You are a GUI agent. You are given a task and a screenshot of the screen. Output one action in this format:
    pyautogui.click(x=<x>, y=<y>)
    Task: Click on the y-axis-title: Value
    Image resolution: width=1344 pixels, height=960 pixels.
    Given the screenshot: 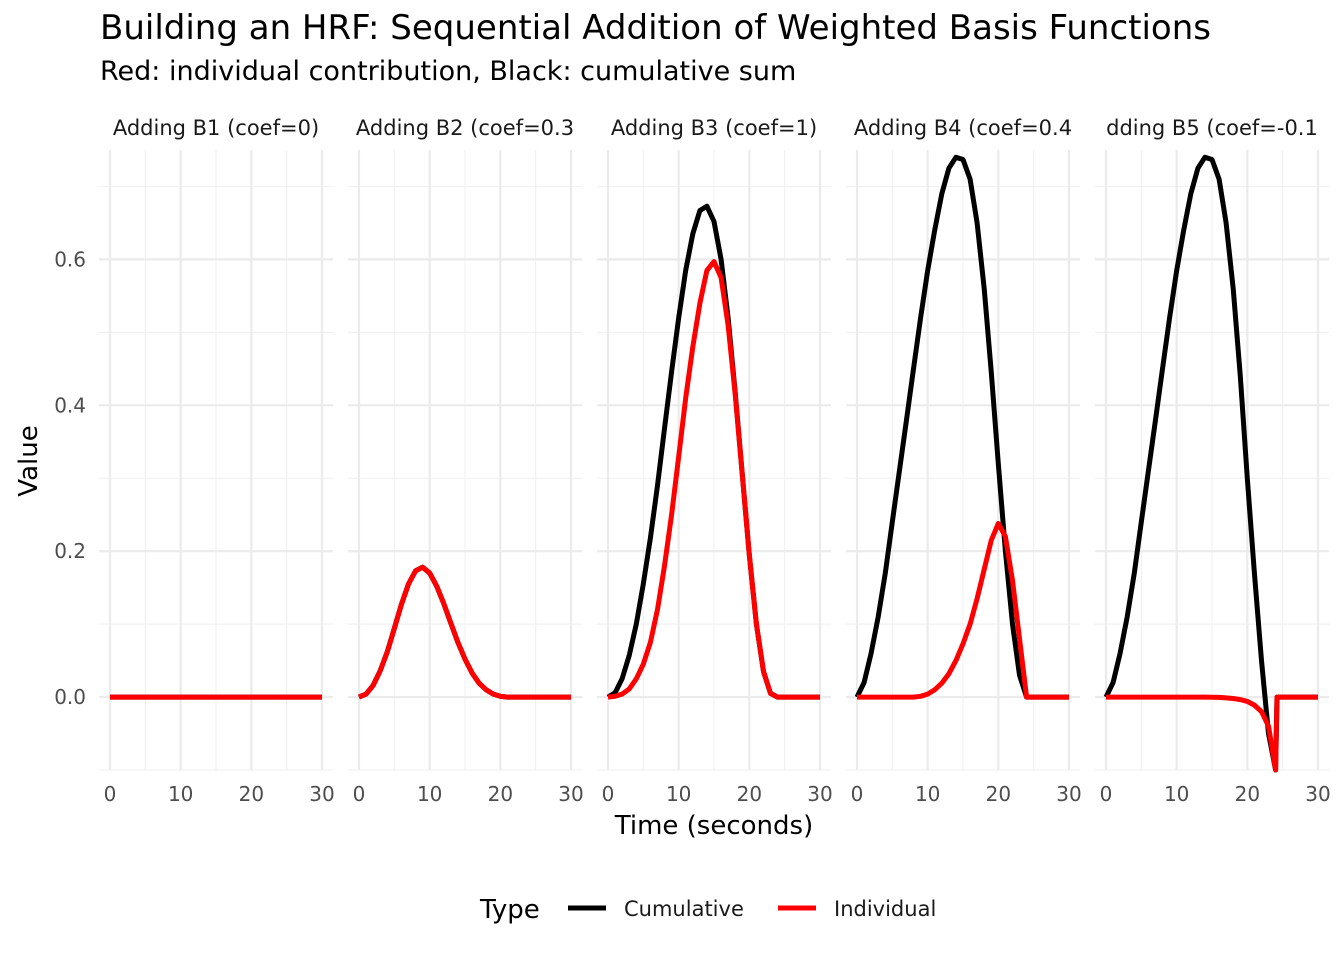 What is the action you would take?
    pyautogui.click(x=29, y=460)
    